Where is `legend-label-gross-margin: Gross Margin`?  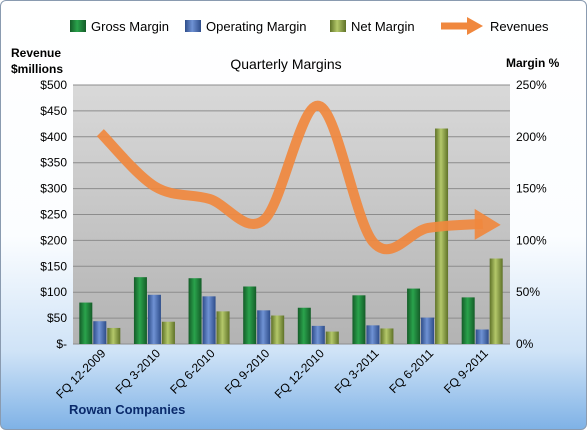
legend-label-gross-margin: Gross Margin is located at coordinates (130, 26).